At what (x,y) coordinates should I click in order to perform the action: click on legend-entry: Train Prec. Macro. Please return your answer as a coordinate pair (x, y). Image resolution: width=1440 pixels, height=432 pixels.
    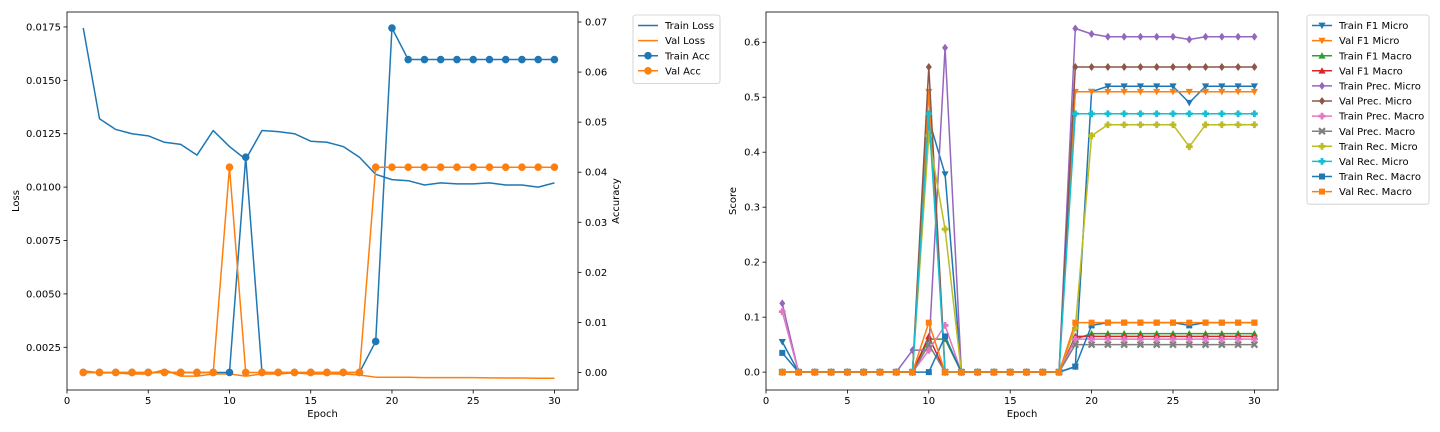
    Looking at the image, I should click on (1368, 117).